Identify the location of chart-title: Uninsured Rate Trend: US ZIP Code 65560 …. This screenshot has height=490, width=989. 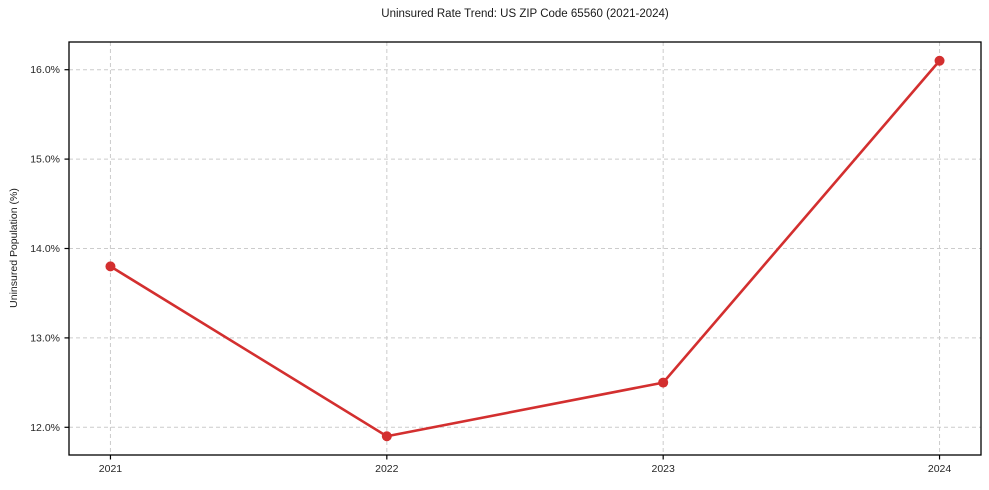
(525, 14).